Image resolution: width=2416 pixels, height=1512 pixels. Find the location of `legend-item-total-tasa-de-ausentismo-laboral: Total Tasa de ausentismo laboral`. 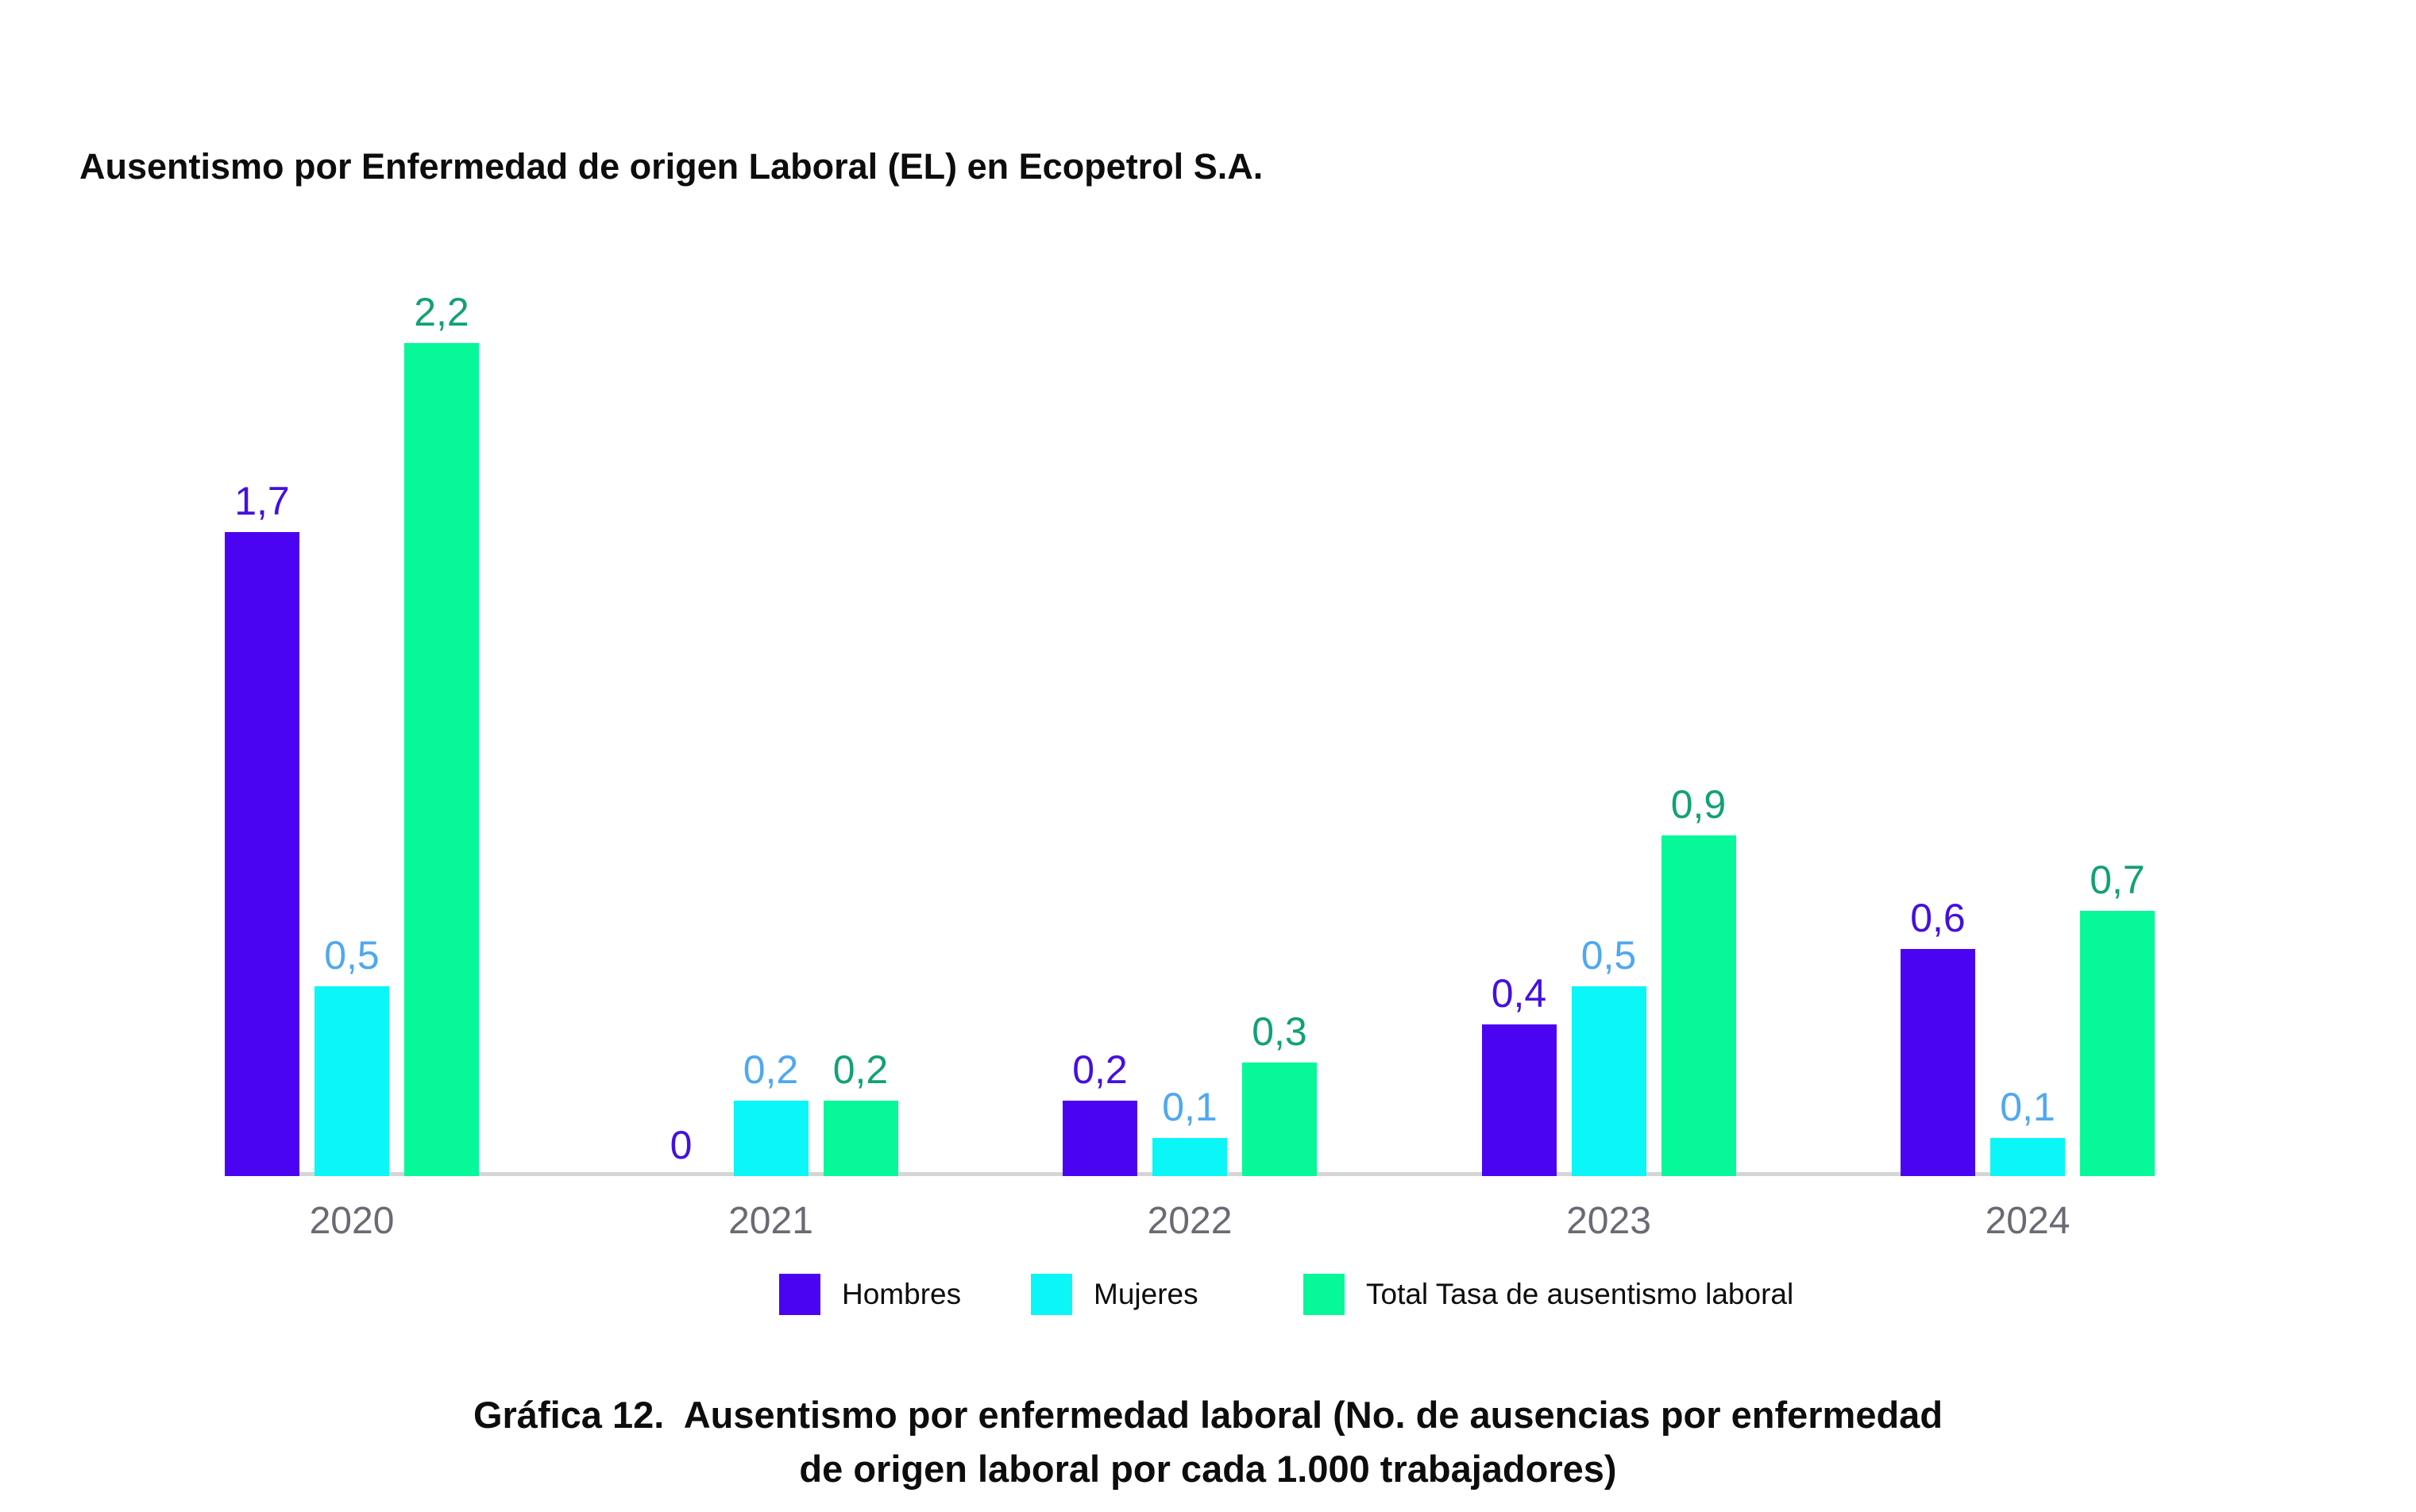

legend-item-total-tasa-de-ausentismo-laboral: Total Tasa de ausentismo laboral is located at coordinates (1548, 1294).